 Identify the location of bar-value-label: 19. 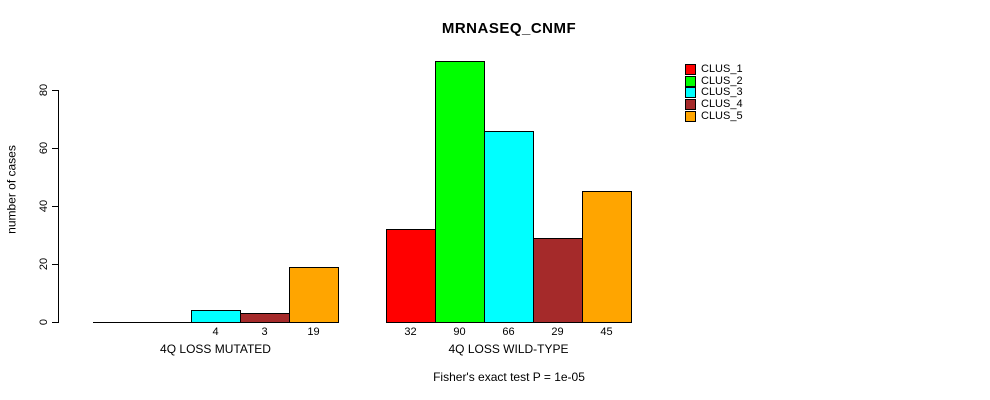
(313, 332).